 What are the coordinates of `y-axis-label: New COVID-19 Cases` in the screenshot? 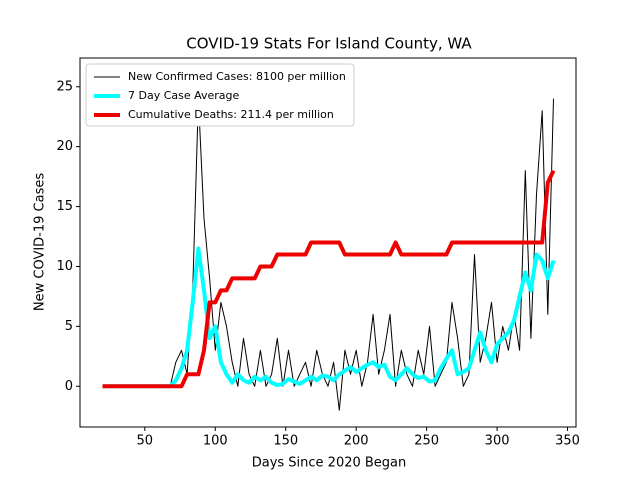 It's located at (40, 242).